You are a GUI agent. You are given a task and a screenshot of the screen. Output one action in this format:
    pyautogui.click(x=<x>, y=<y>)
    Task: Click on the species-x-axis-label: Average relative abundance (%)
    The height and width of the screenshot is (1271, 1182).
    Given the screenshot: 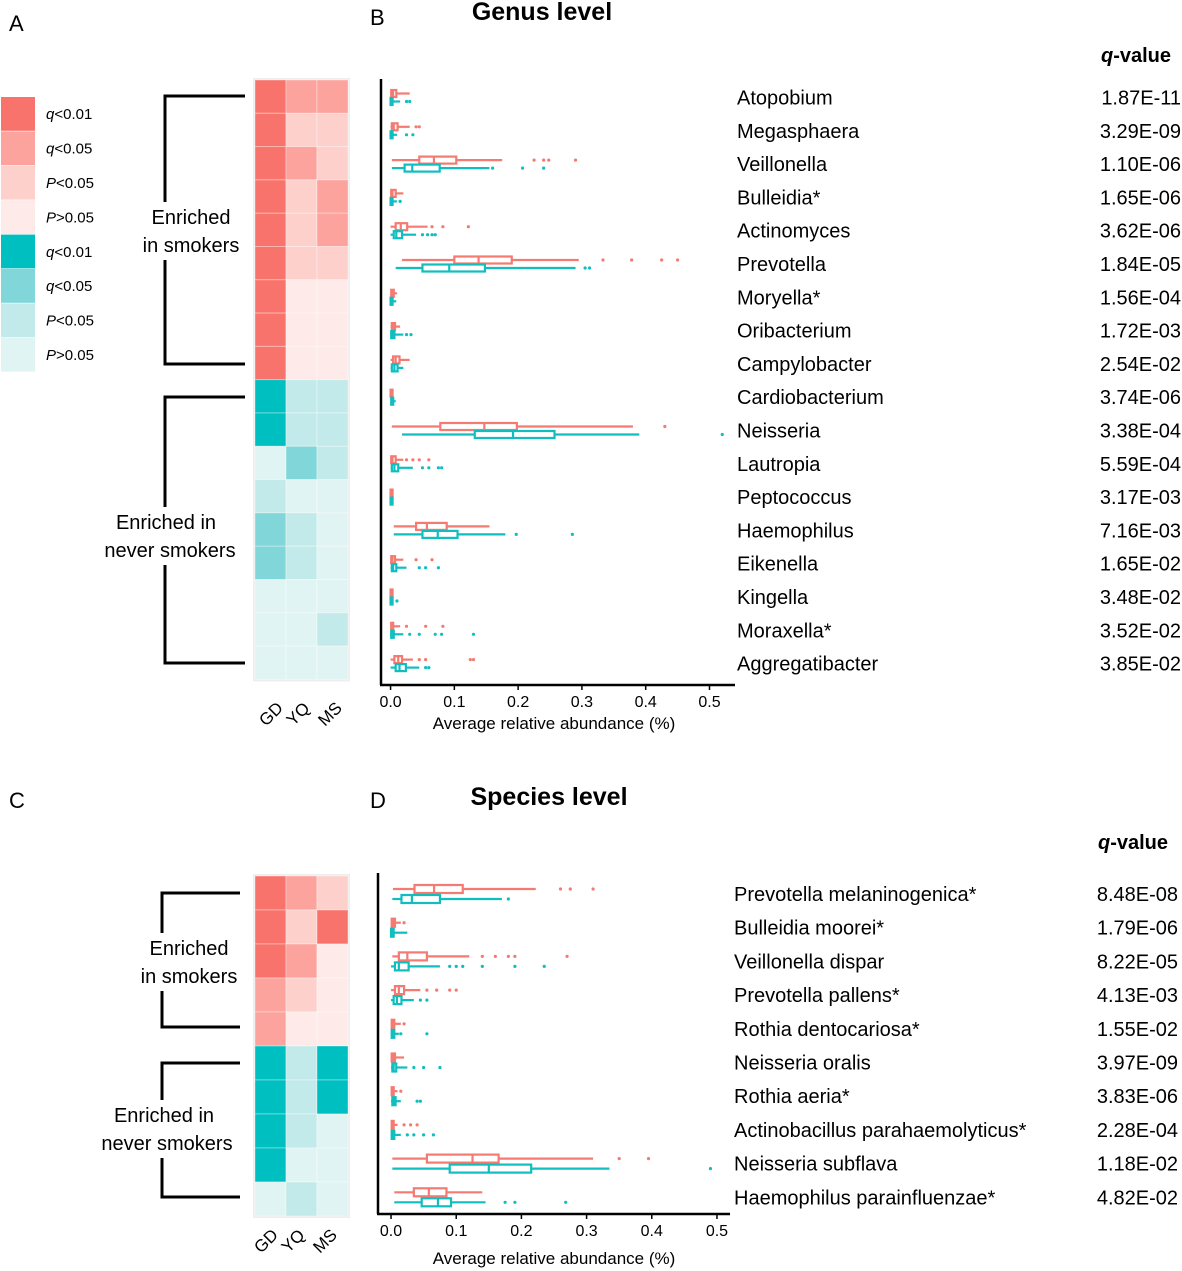 What is the action you would take?
    pyautogui.click(x=554, y=1258)
    